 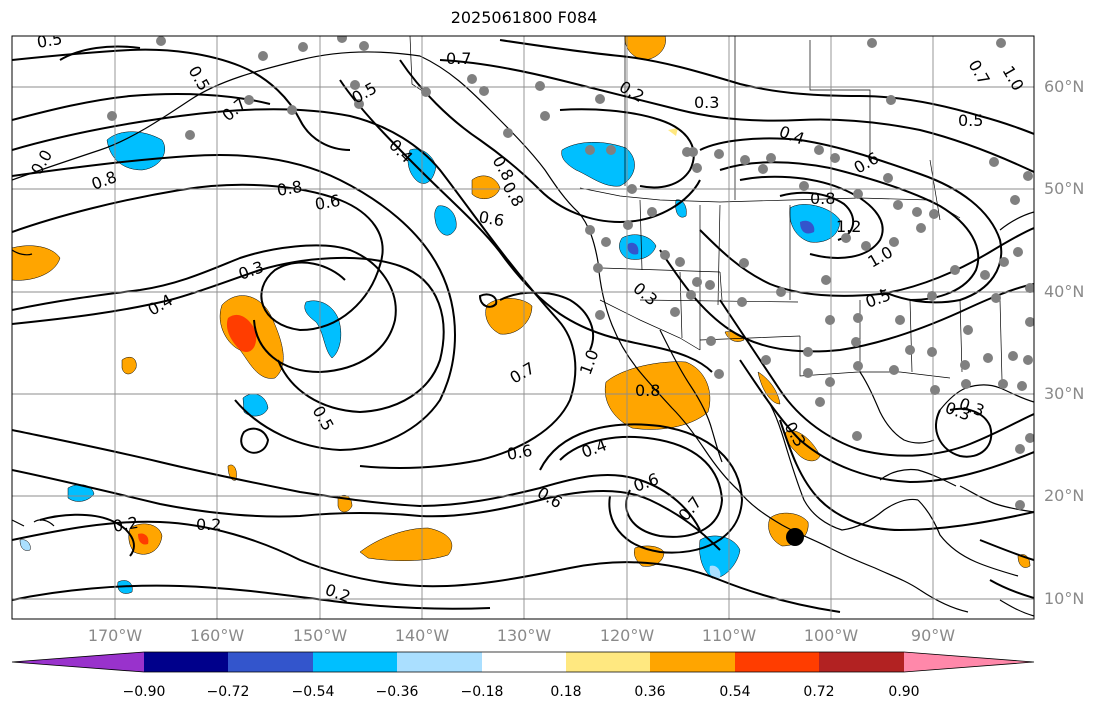 What do you see at coordinates (819, 692) in the screenshot?
I see `colorbar-tick-label: 0.72` at bounding box center [819, 692].